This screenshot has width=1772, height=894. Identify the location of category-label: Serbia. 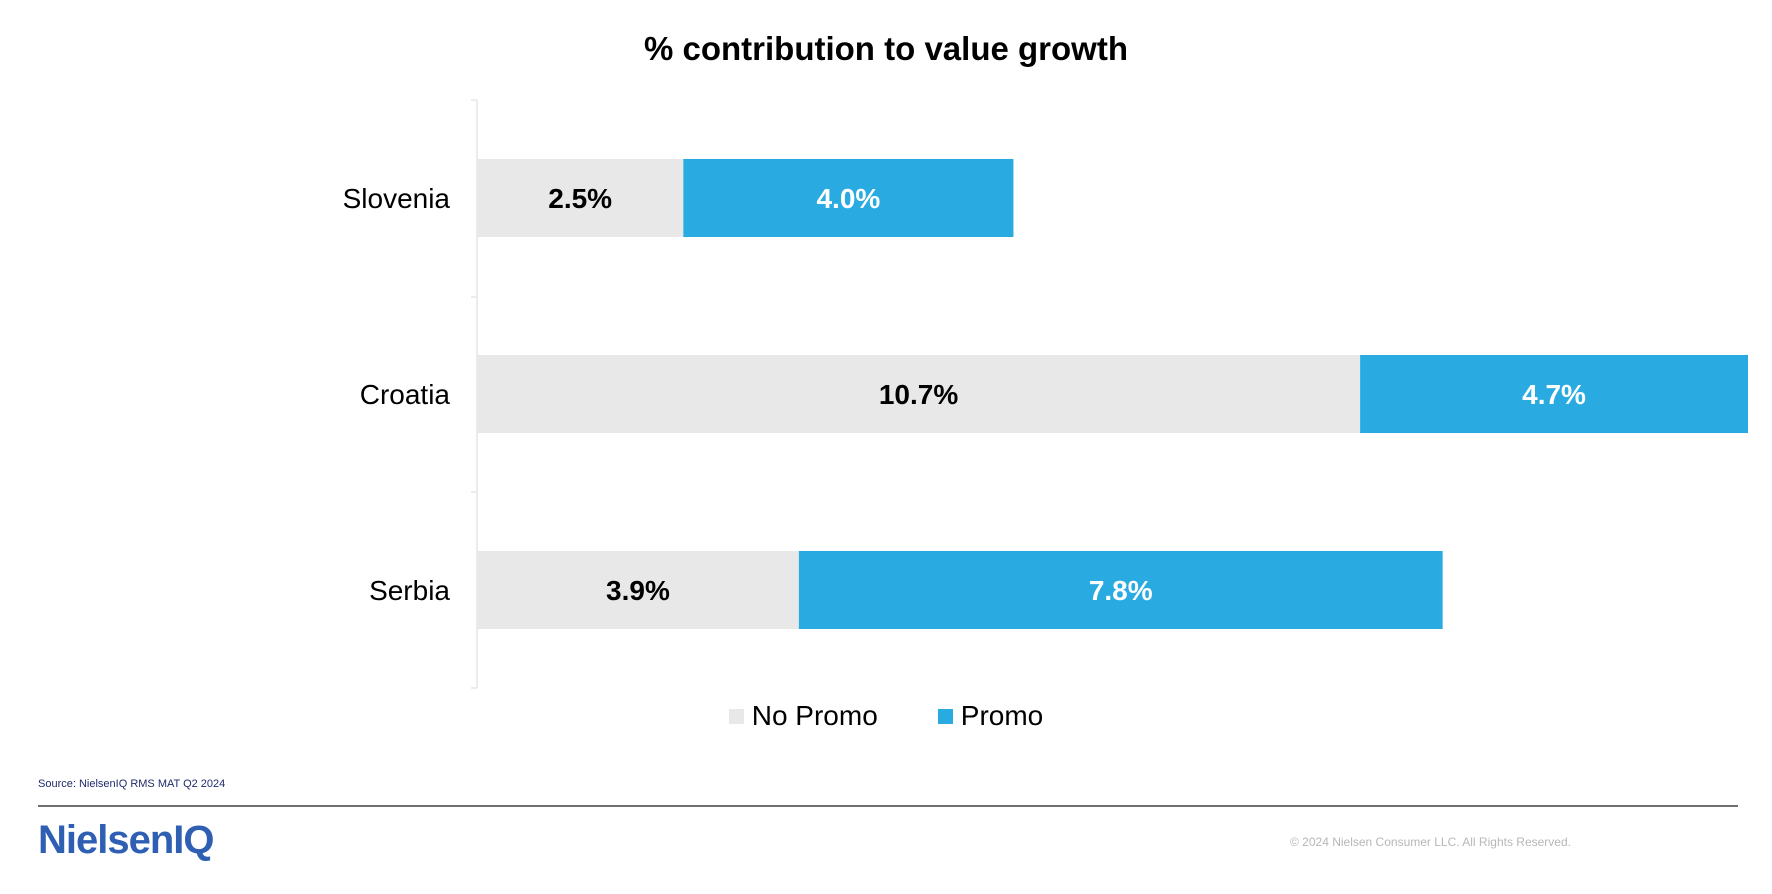
(409, 590).